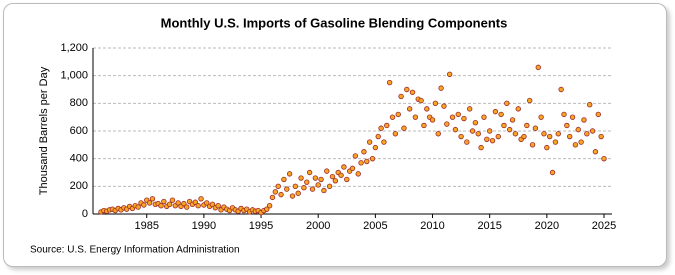  I want to click on y-tick-label: 800, so click(79, 103).